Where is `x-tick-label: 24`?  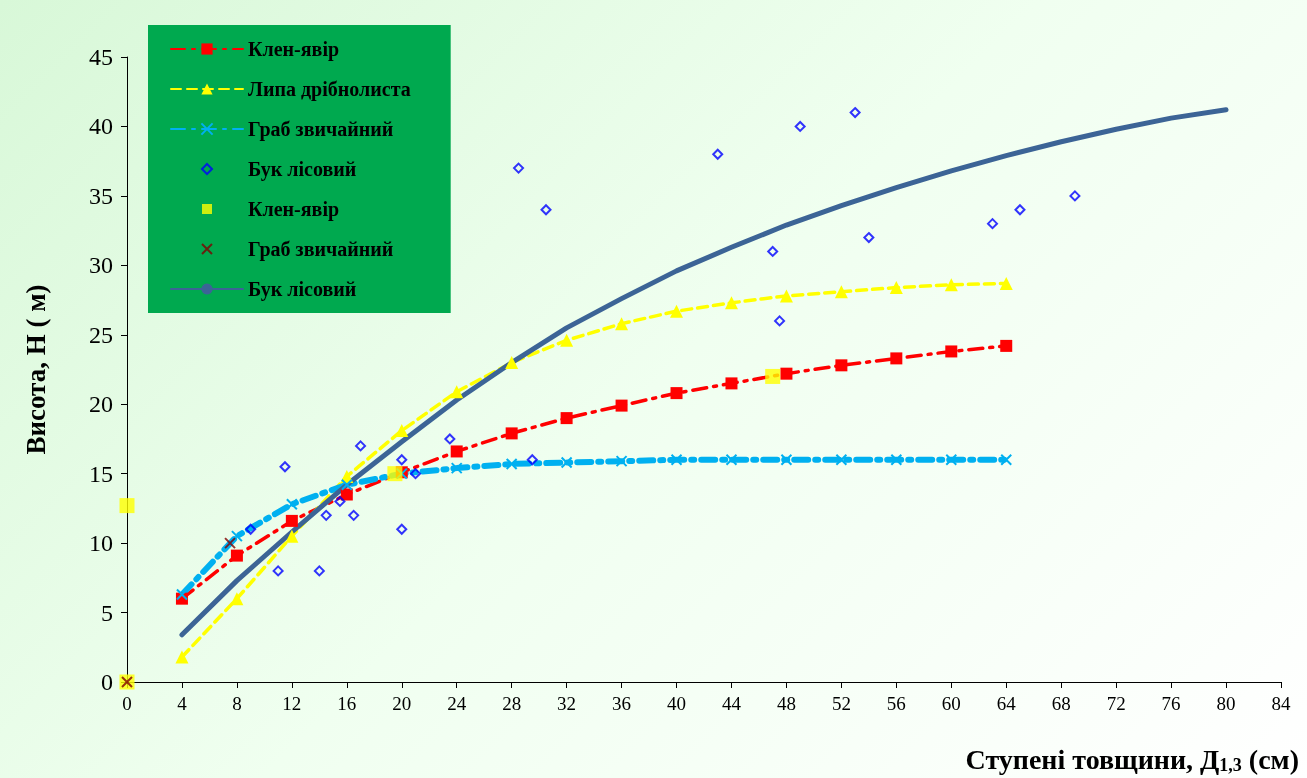 x-tick-label: 24 is located at coordinates (457, 703).